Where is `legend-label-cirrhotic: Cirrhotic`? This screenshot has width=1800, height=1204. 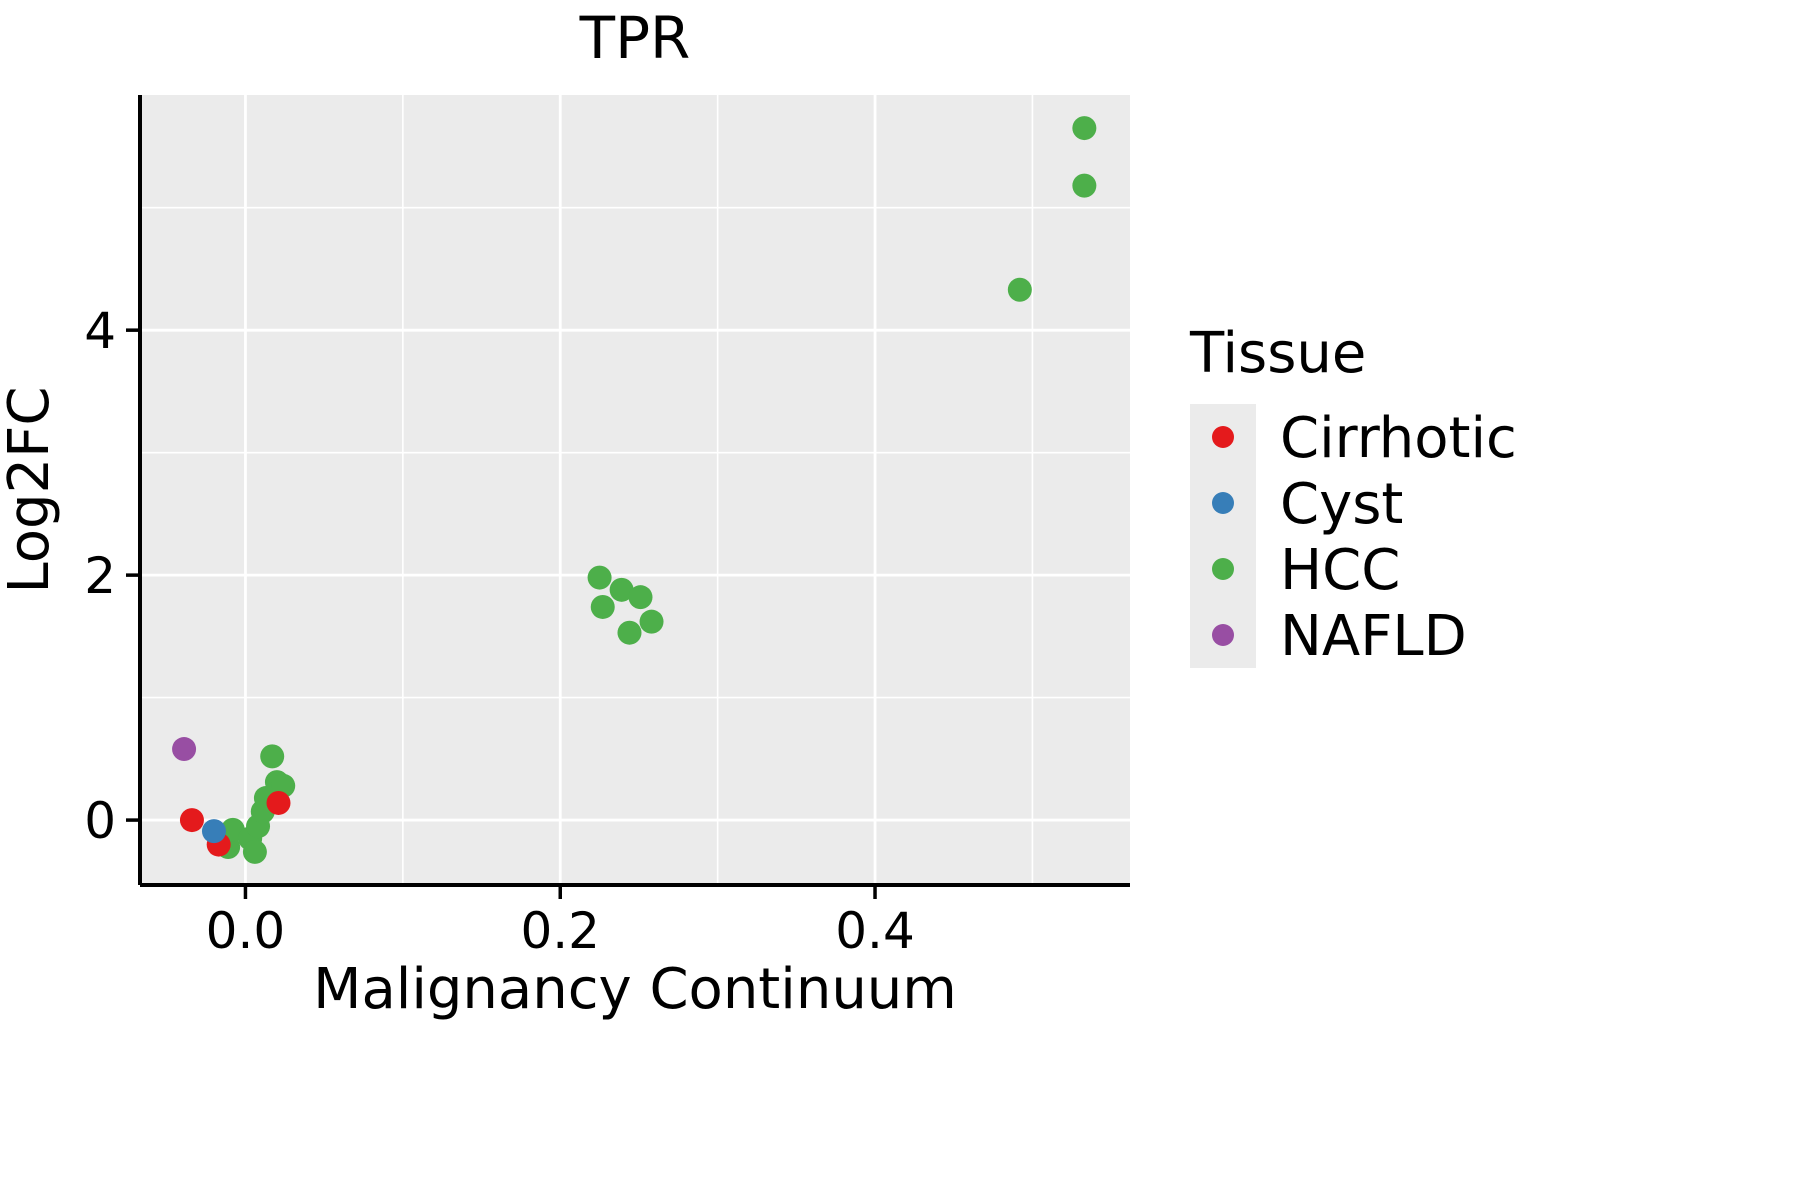 legend-label-cirrhotic: Cirrhotic is located at coordinates (1398, 438).